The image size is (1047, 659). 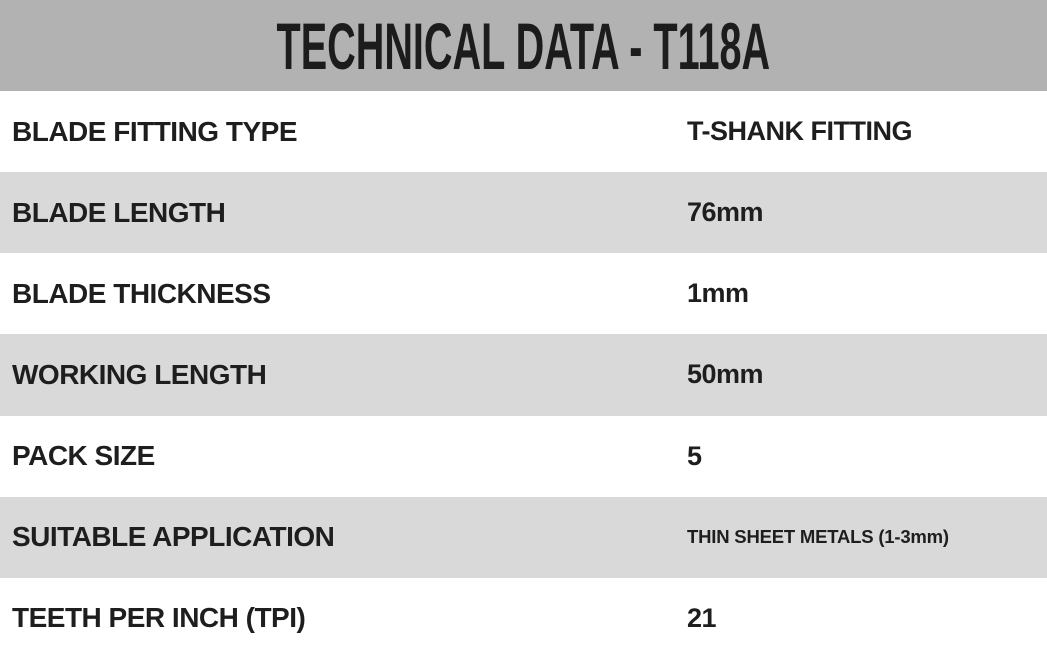 I want to click on spec-label: TEETH PER INCH (TPI), so click(x=159, y=618).